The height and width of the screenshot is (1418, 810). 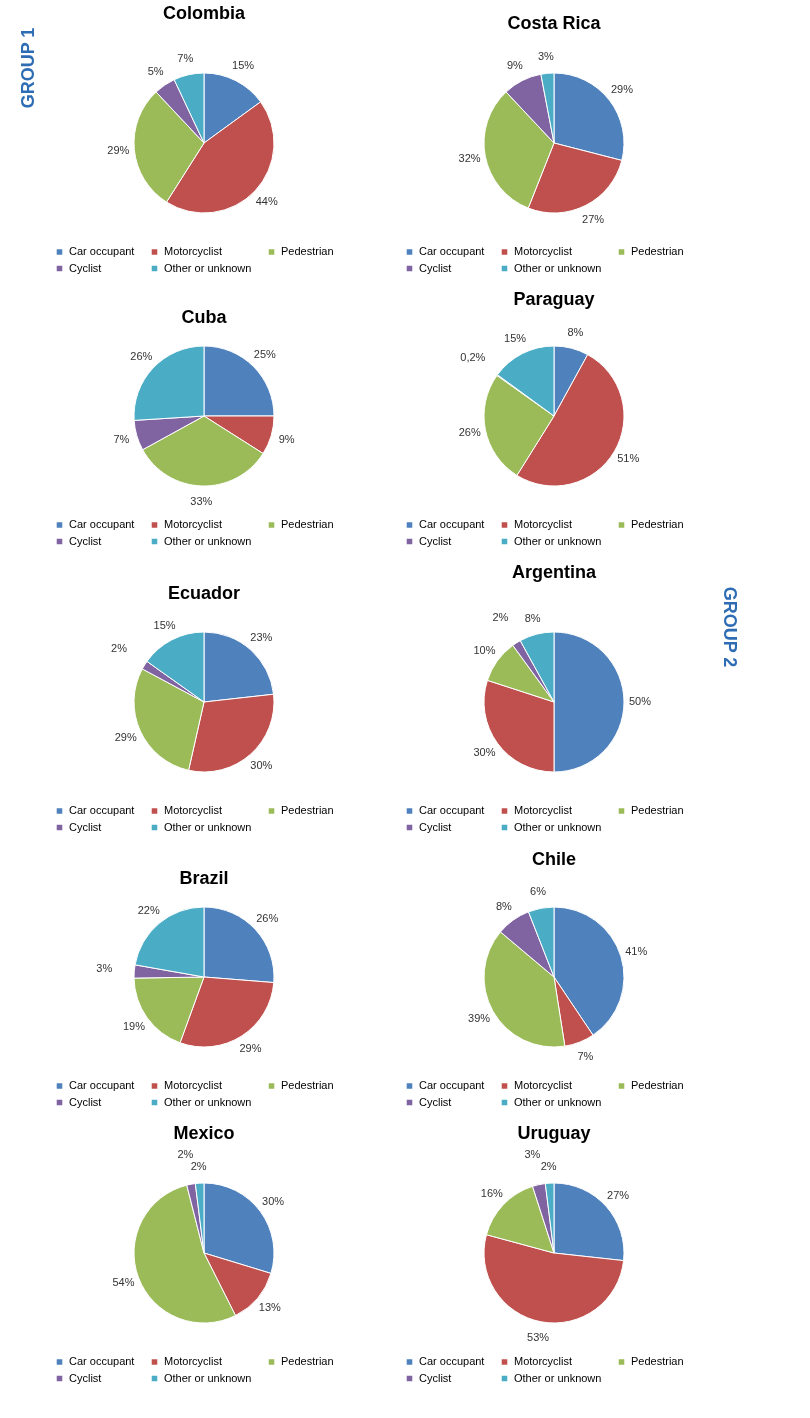 I want to click on chart-title: Colombia, so click(x=204, y=13).